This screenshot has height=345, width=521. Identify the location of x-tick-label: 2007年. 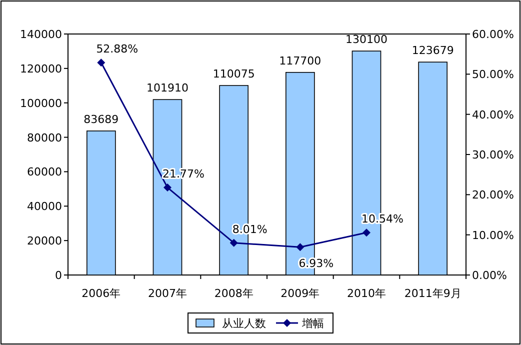
(167, 293).